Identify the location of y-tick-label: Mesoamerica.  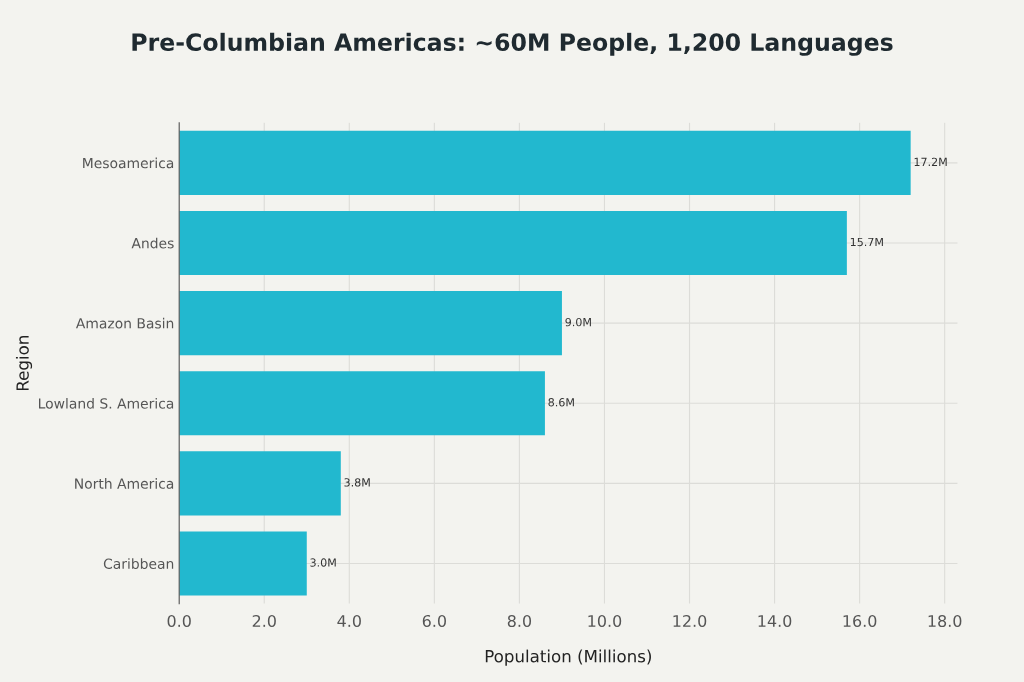
(128, 163).